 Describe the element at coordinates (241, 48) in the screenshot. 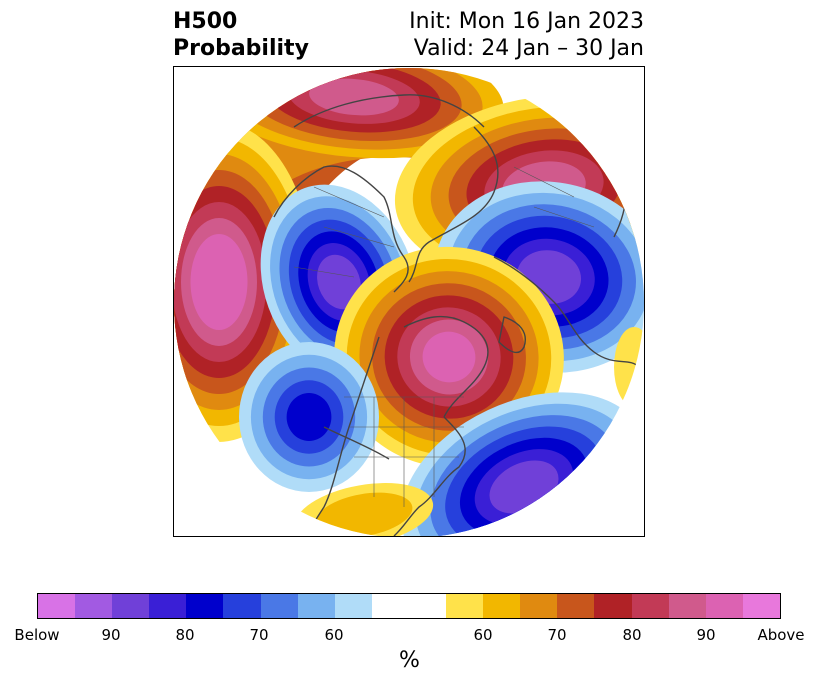

I see `title-measure: Probability` at that location.